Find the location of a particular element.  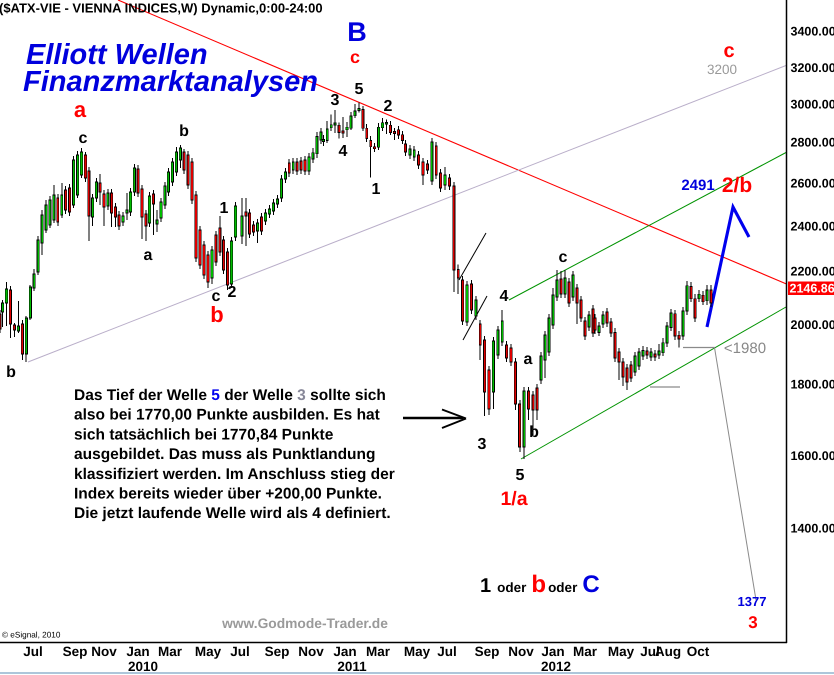

svg-text:sich tatsächlich bei 1770,84 P: sich tatsächlich bei 1770,84 Punkte is located at coordinates (204, 434).